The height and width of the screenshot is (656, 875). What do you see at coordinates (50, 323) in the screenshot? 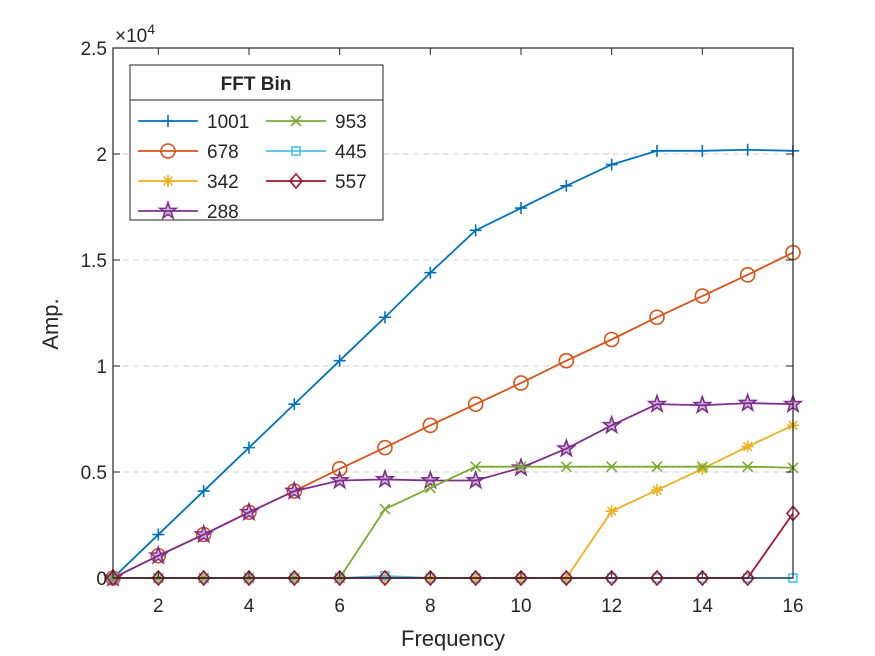
I see `y-axis-label: Amp.` at bounding box center [50, 323].